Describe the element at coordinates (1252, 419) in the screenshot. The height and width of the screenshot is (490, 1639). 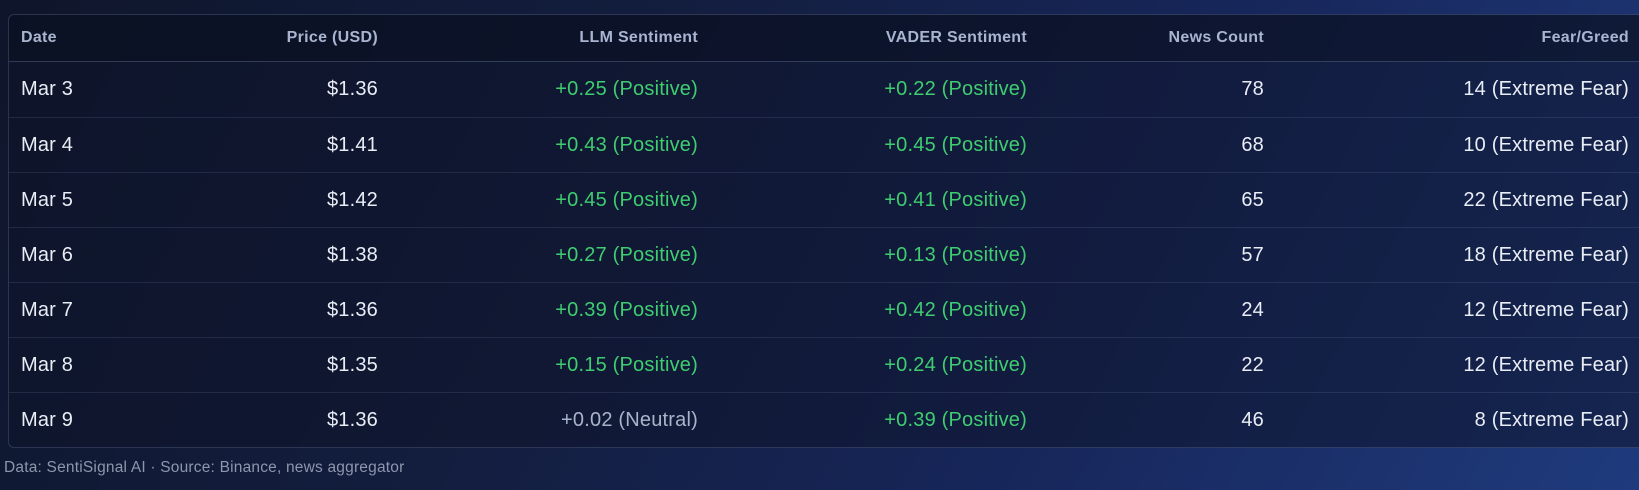
I see `news-count-cell: 46` at that location.